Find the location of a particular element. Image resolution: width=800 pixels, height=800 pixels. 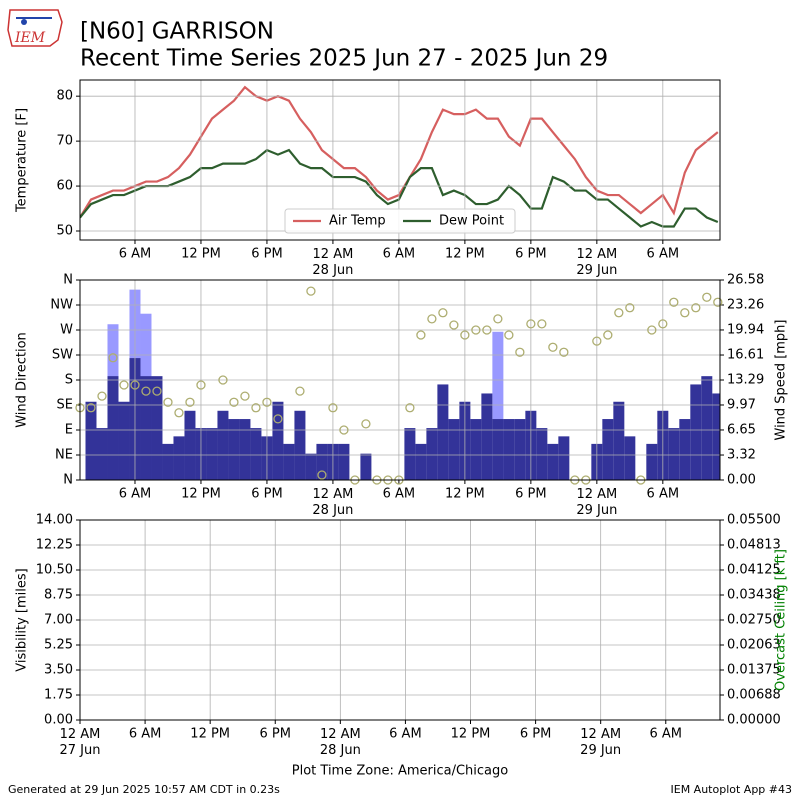

y2-tick-label: 0.01375 is located at coordinates (754, 670).